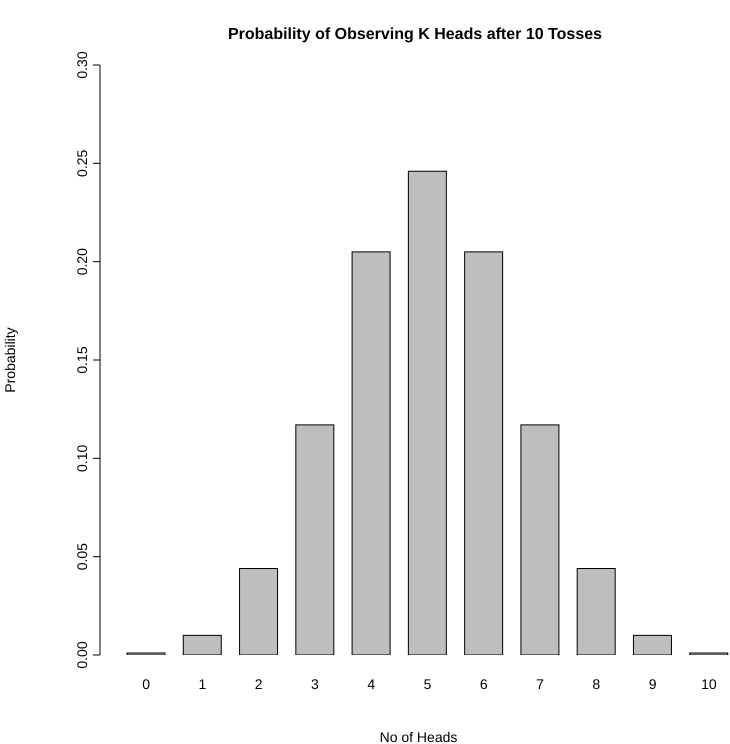 The width and height of the screenshot is (730, 744). Describe the element at coordinates (428, 684) in the screenshot. I see `x-tick-label: 5` at that location.